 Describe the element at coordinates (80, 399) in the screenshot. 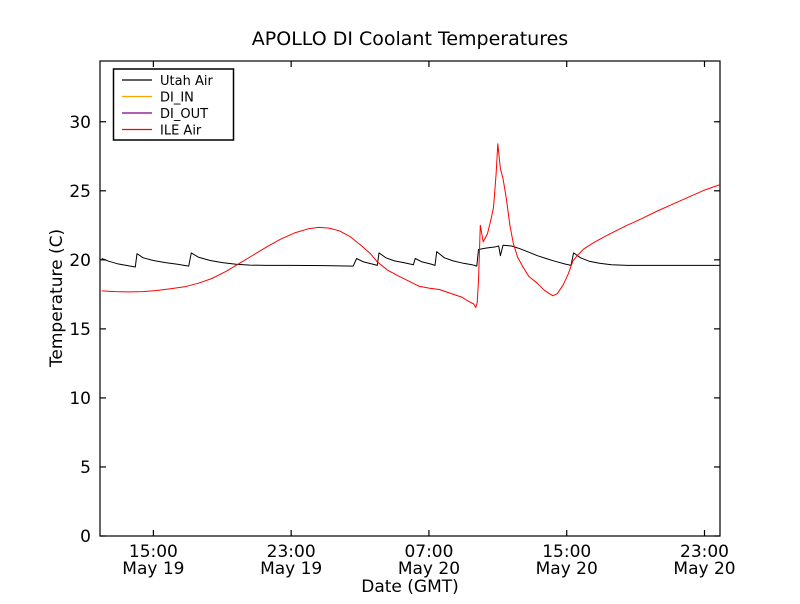

I see `y-tick-label: 10` at that location.